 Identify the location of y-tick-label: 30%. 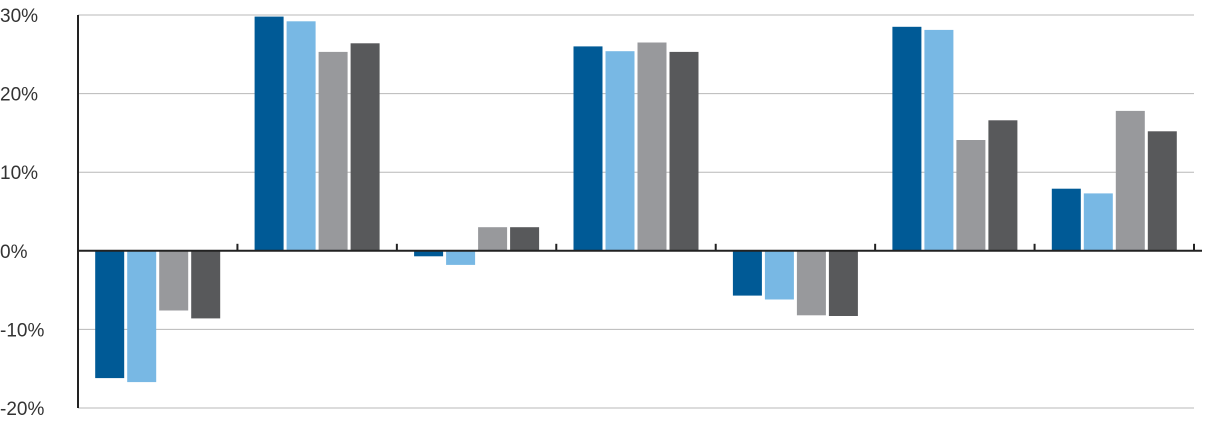
(19, 16).